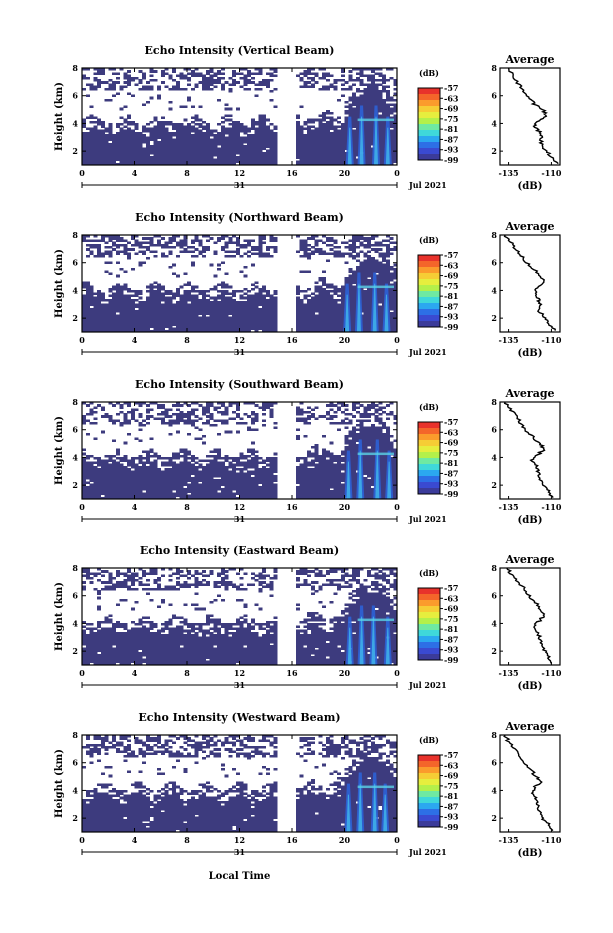 The height and width of the screenshot is (933, 613). What do you see at coordinates (75, 123) in the screenshot?
I see `y-tick-label: 4` at bounding box center [75, 123].